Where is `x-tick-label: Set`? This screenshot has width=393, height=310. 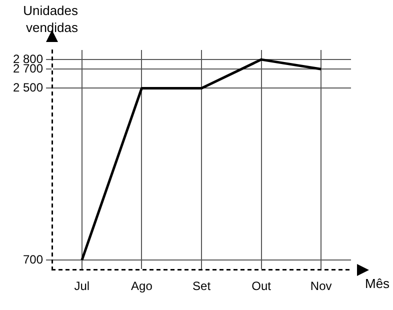
x-tick-label: Set is located at coordinates (202, 286).